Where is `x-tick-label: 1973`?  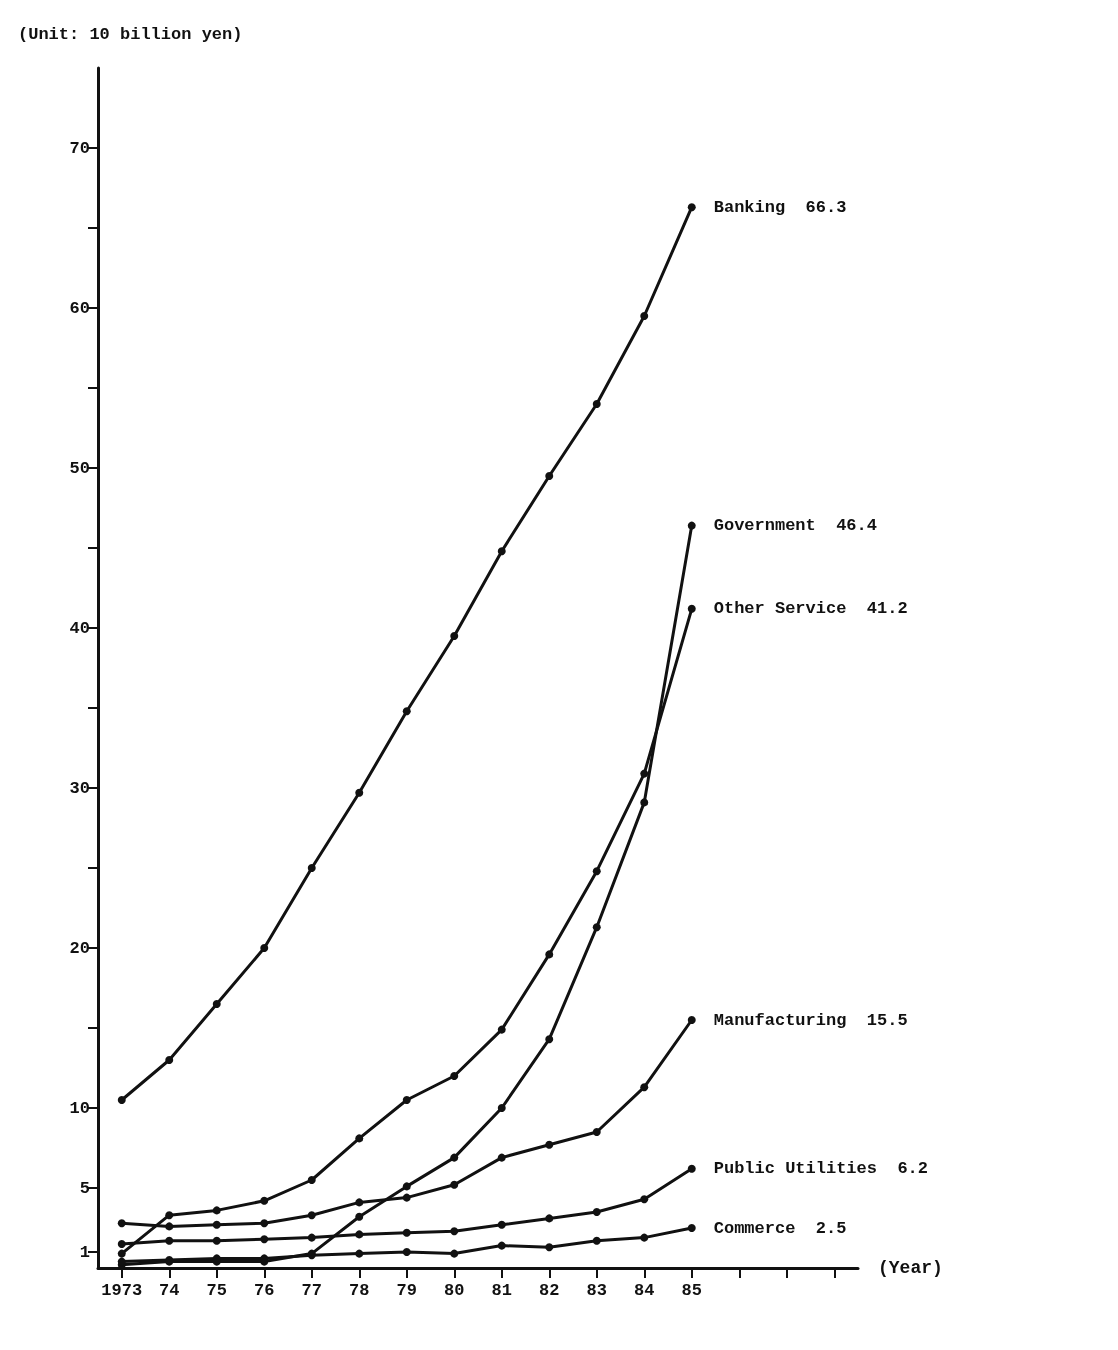 x-tick-label: 1973 is located at coordinates (122, 1290).